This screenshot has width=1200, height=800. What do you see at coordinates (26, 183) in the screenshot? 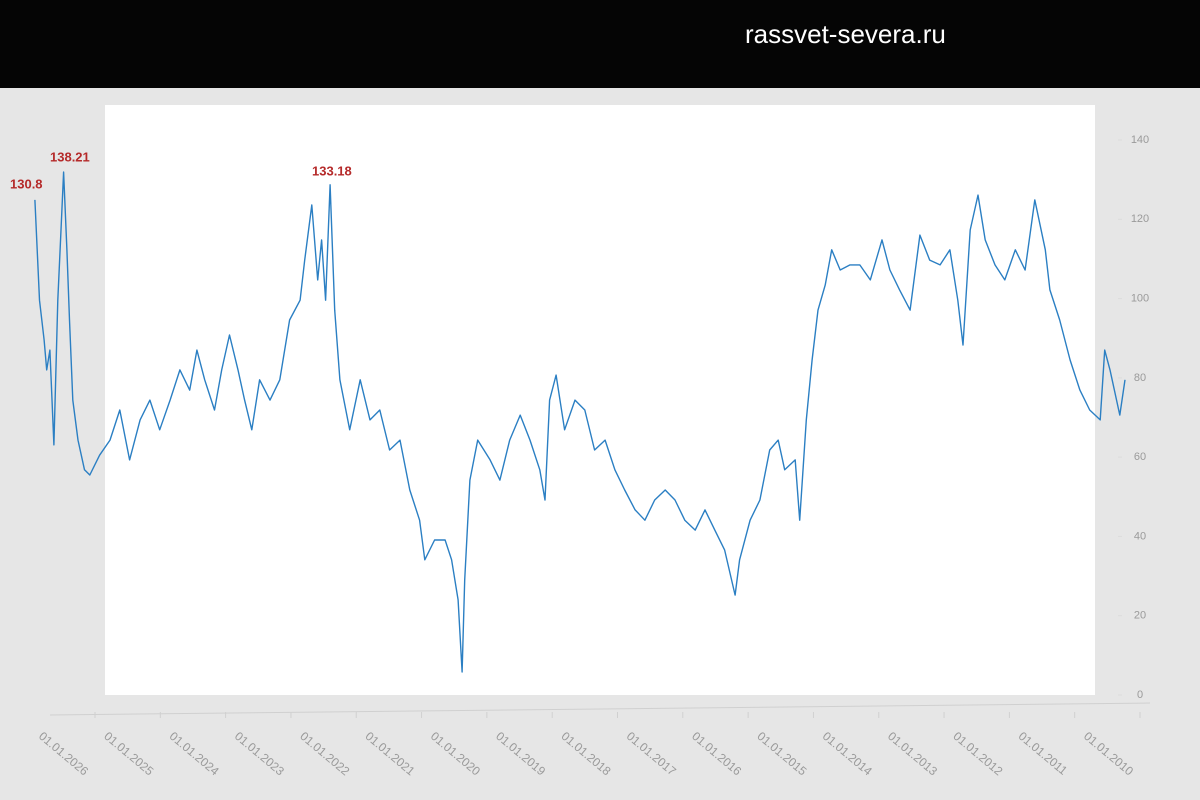
I see `peak-annotation: 130.8` at bounding box center [26, 183].